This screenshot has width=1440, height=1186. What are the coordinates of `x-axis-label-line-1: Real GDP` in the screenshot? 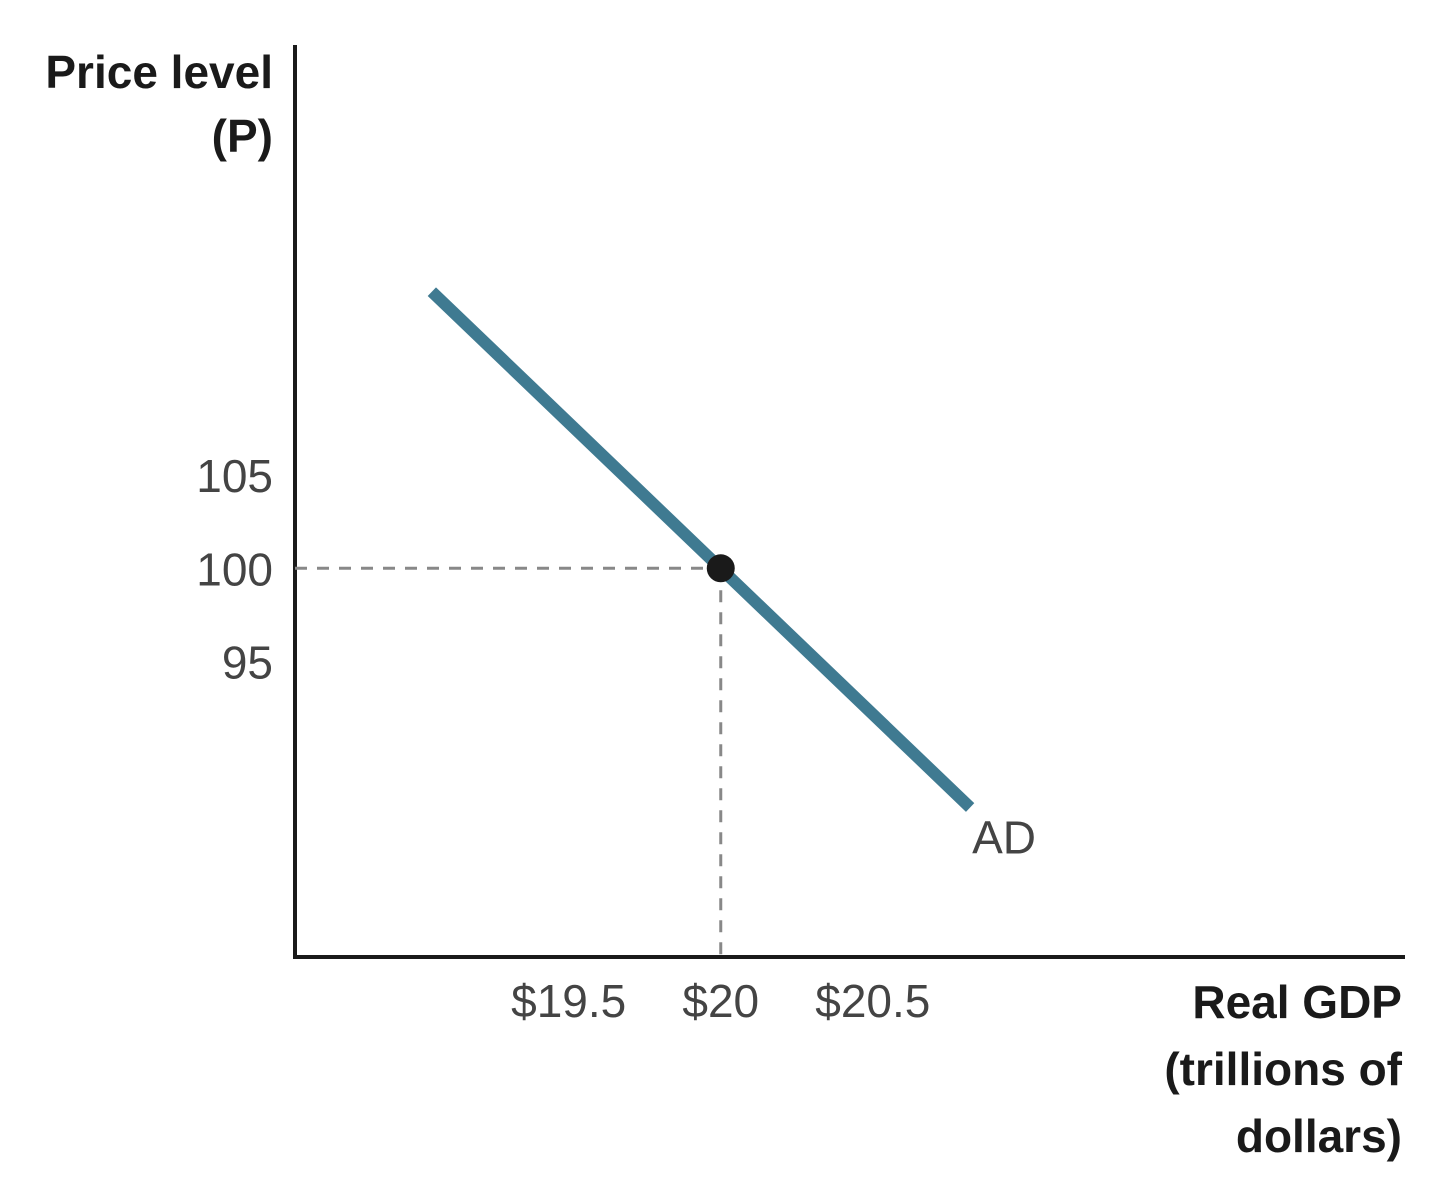 It's located at (1297, 1002).